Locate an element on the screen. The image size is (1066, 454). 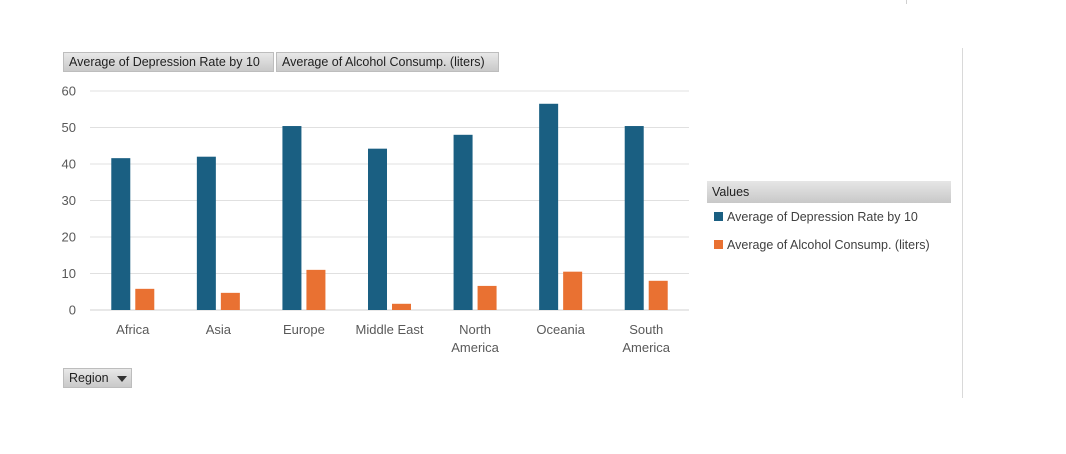
y-axis-ticks: 0 10 20 30 40 50 60 is located at coordinates (69, 201).